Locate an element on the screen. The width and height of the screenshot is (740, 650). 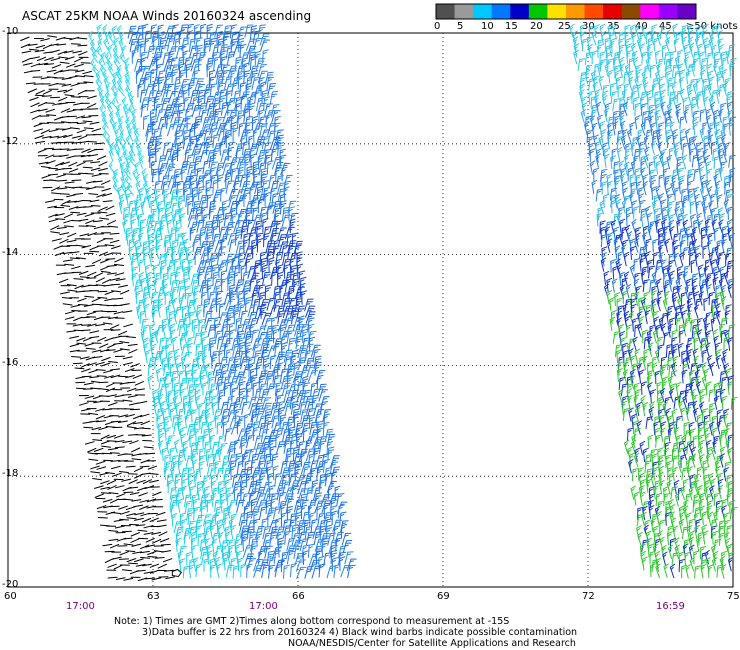
x-tick-63: 63 is located at coordinates (153, 596).